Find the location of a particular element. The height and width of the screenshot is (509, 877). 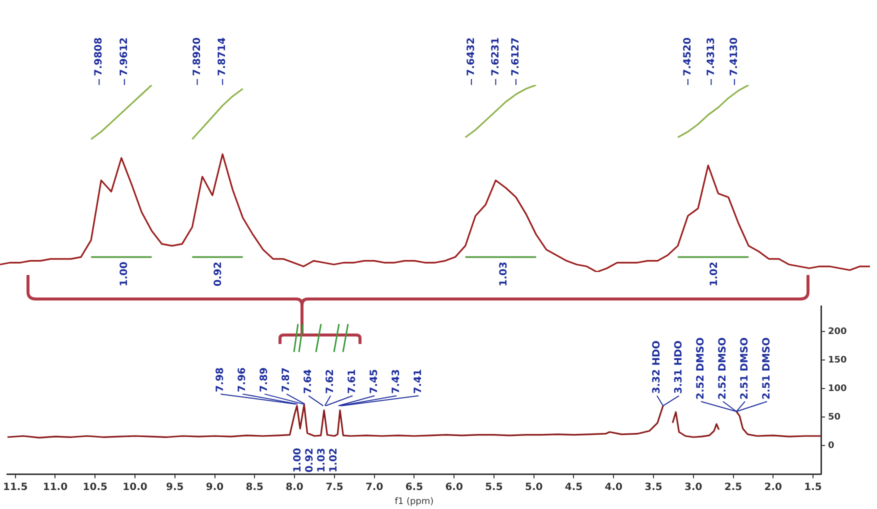

x-tick-label: 5.5 is located at coordinates (494, 487).